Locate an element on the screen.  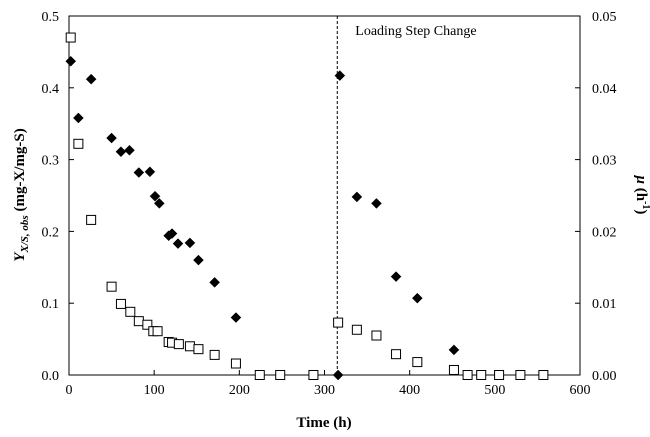
y-tick-label: 0.3 is located at coordinates (51, 161).